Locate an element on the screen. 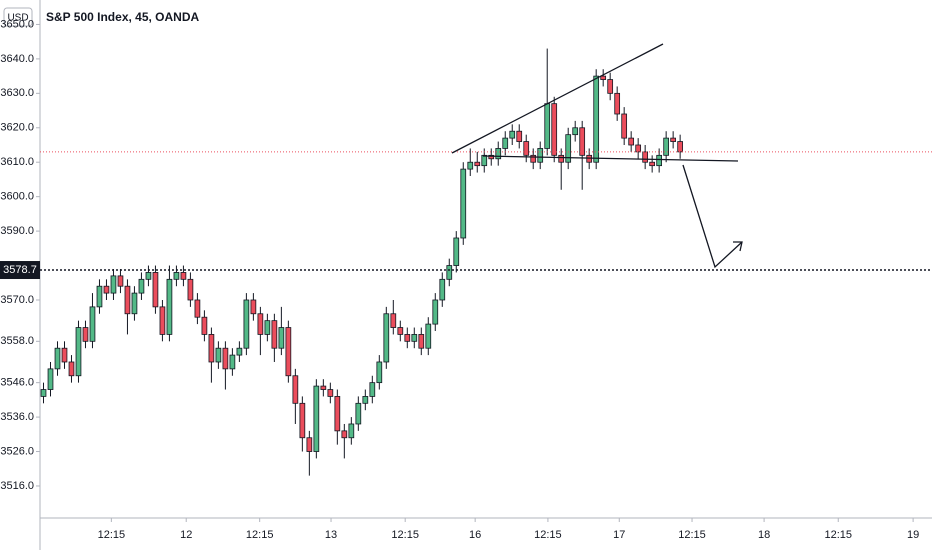 The image size is (932, 550). currency-box is located at coordinates (18, 17).